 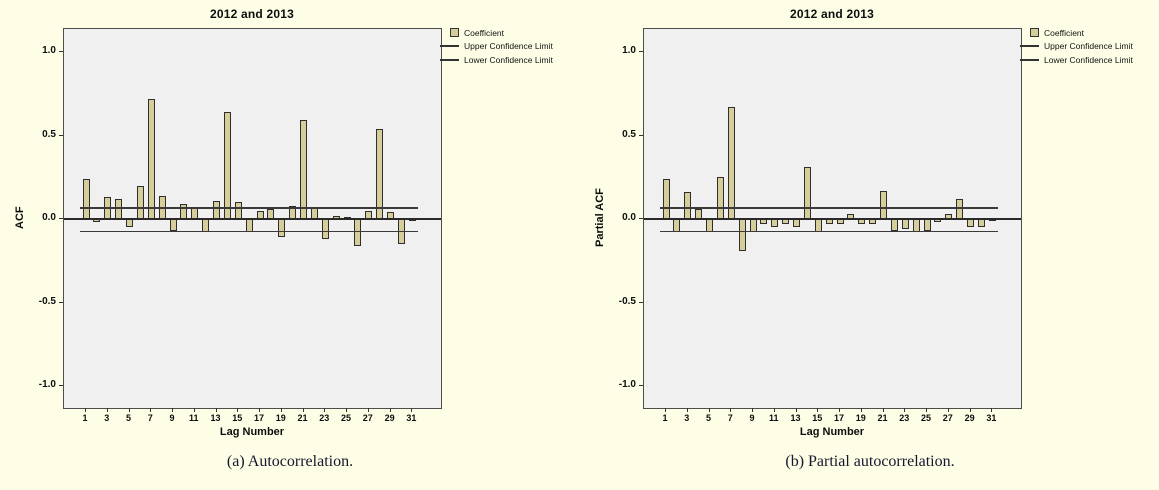 What do you see at coordinates (49, 134) in the screenshot?
I see `y-tick-label: 0.5` at bounding box center [49, 134].